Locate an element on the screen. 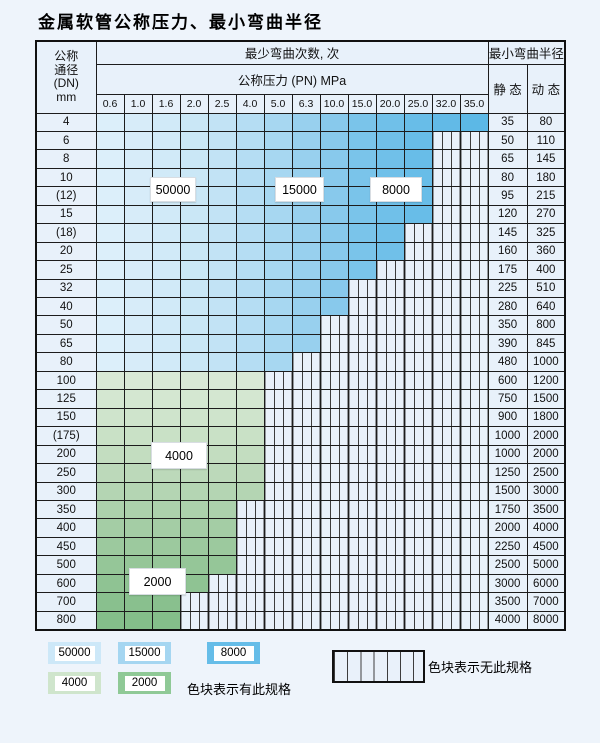 The image size is (600, 743). static-radius-cell: 160 is located at coordinates (507, 251).